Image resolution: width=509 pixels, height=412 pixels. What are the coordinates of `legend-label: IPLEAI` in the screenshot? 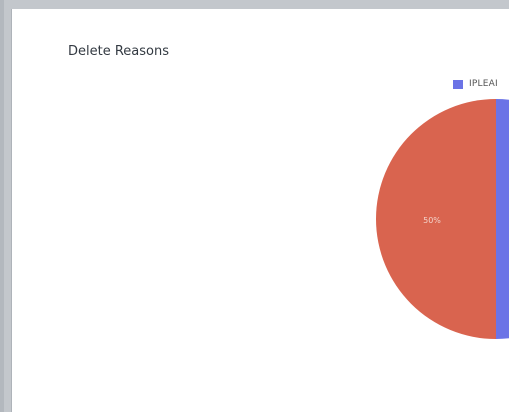 It's located at (483, 84).